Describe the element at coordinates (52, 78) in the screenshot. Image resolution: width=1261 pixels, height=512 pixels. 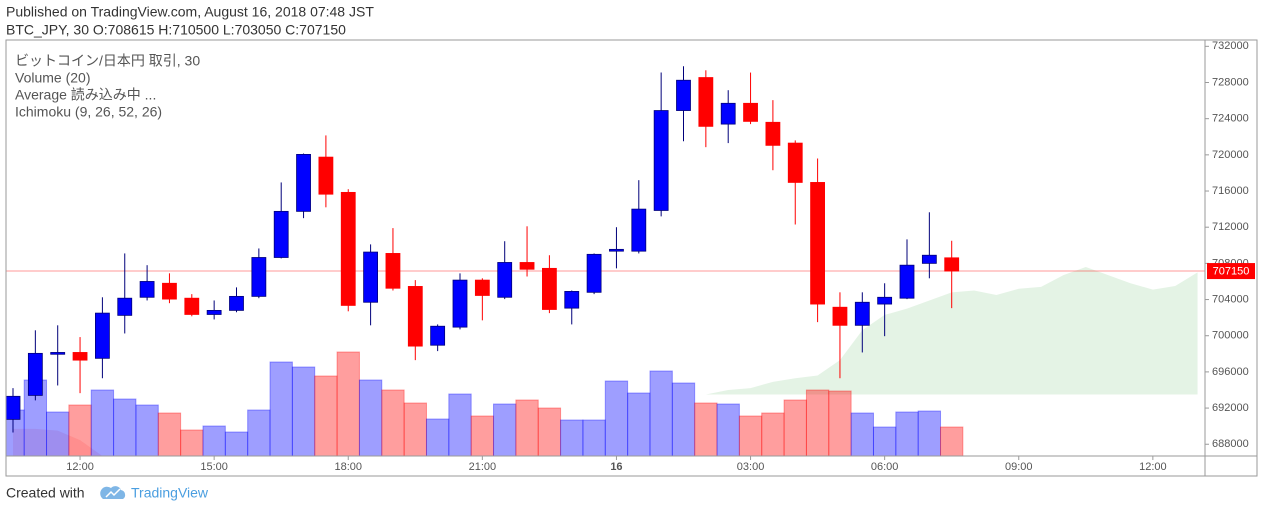
I see `legend-entry: Volume (20)` at that location.